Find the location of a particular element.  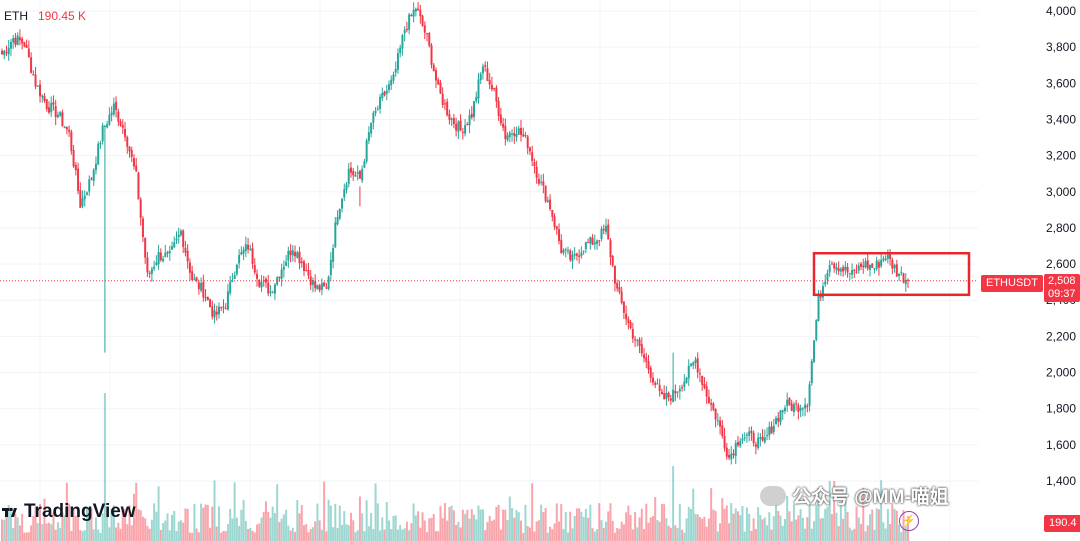

price-tag-countdown: 09:37 is located at coordinates (1062, 294).